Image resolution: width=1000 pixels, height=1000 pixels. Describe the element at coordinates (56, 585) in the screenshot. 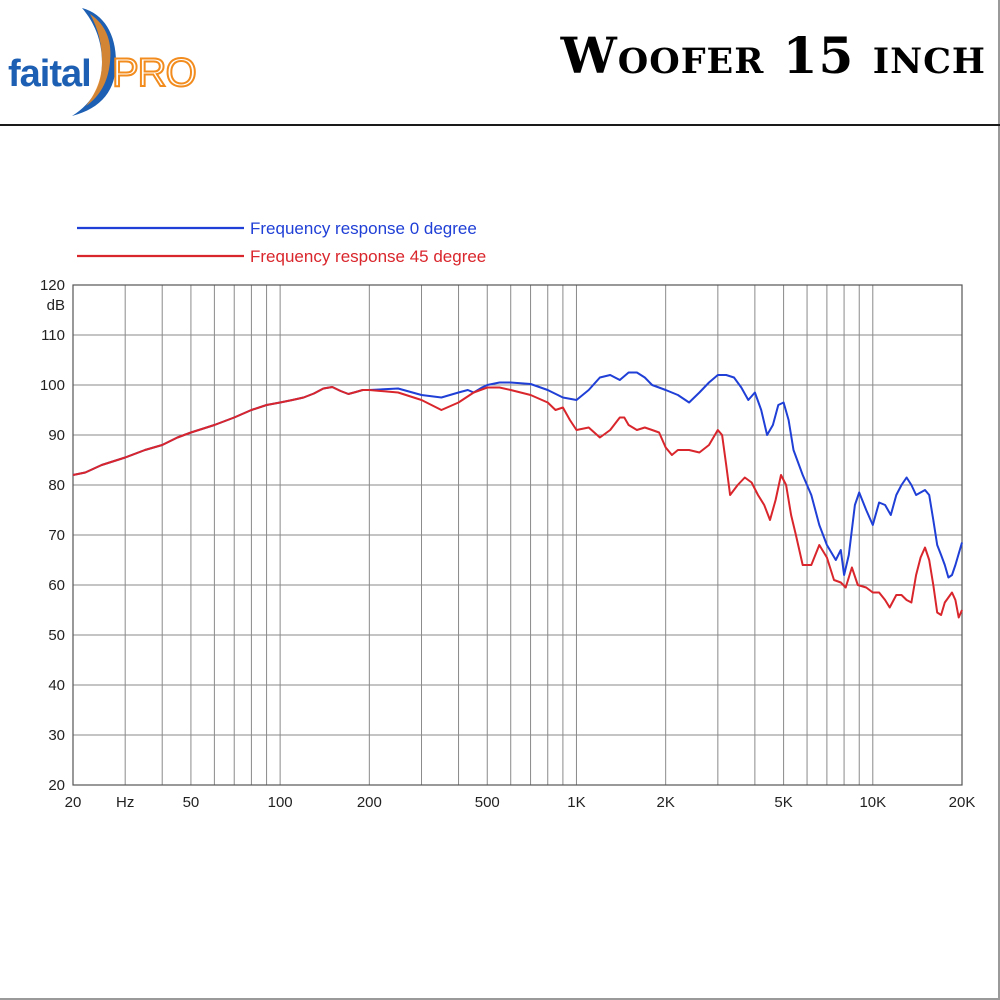

I see `y-tick-label: 60` at that location.